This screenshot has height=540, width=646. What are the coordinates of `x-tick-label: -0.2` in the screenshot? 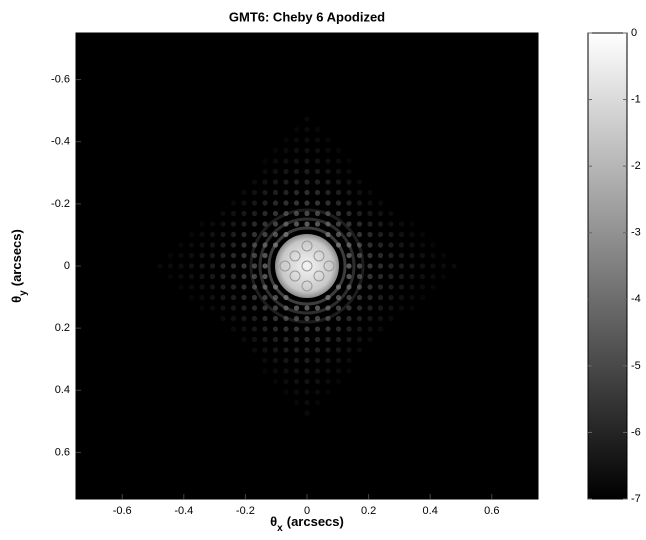 It's located at (245, 511).